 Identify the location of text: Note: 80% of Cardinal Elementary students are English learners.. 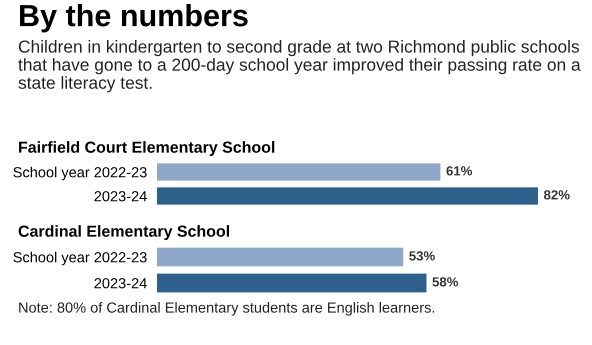
(226, 309).